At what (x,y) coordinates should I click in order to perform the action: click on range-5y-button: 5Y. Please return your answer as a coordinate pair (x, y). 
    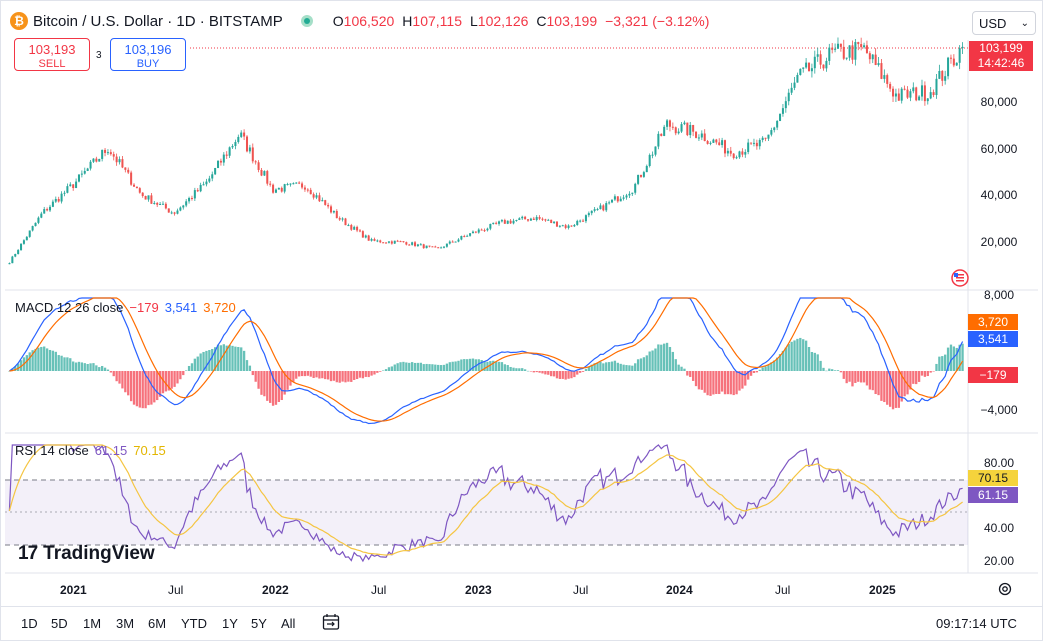
    Looking at the image, I should click on (259, 623).